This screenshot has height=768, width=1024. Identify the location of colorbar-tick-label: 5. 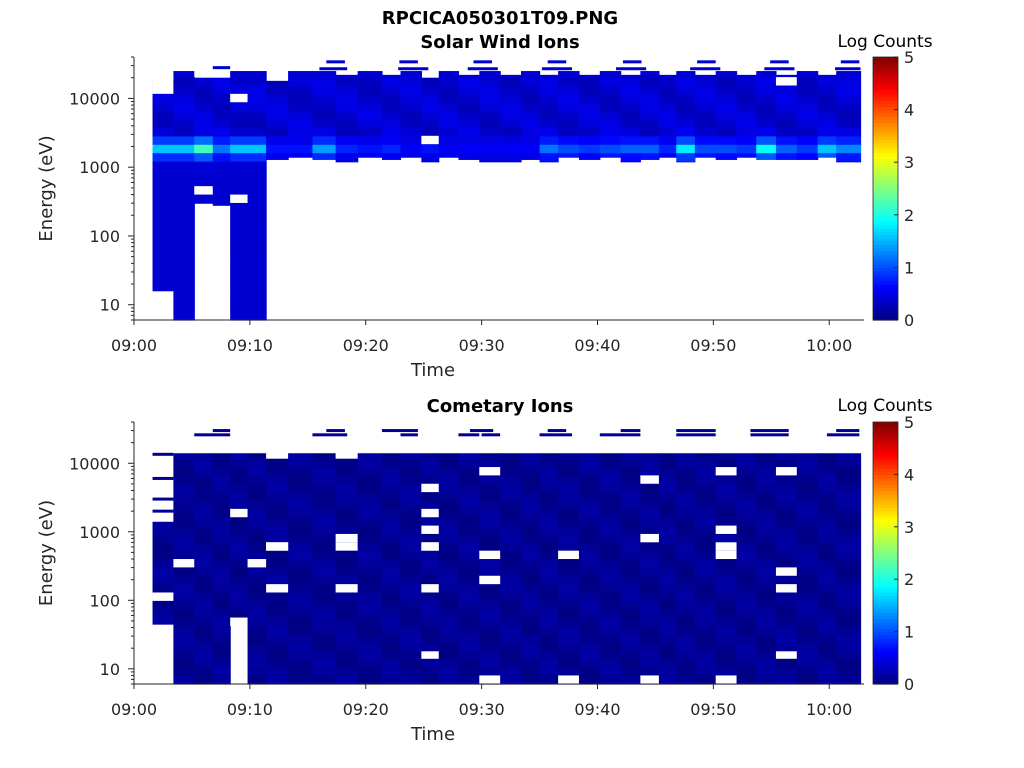
(909, 57).